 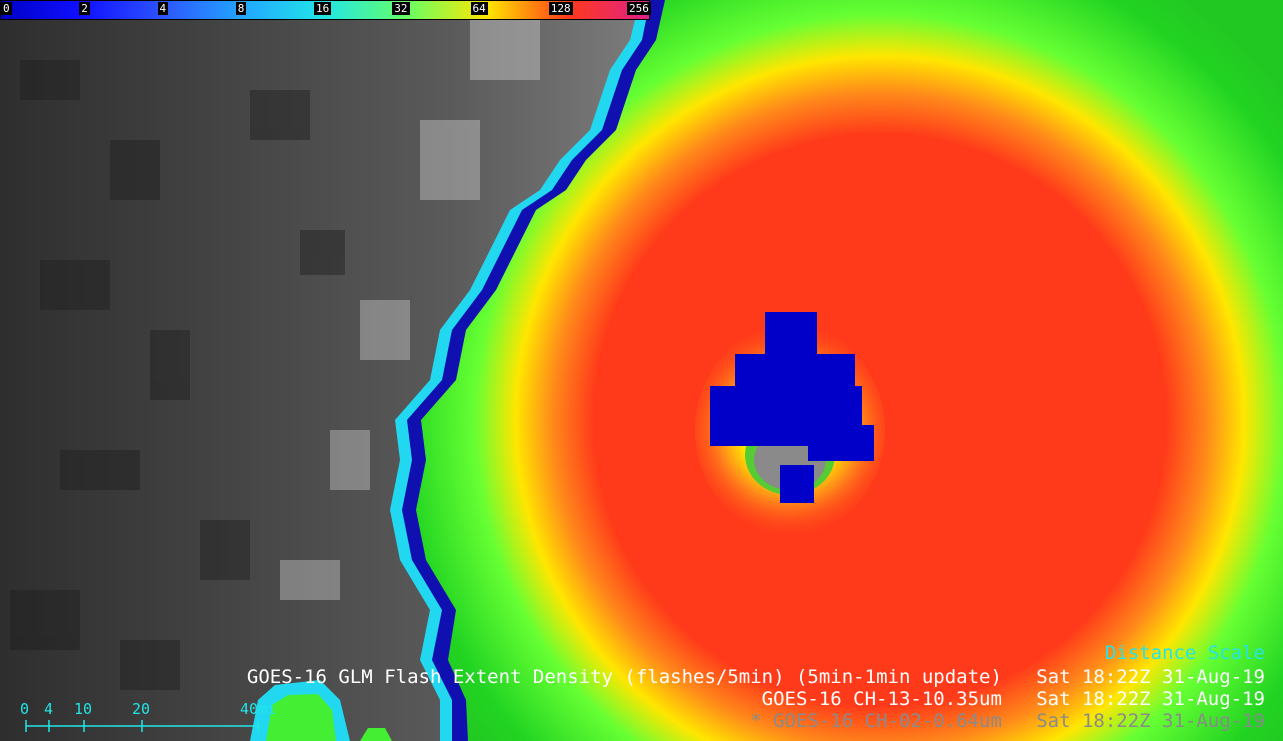 What do you see at coordinates (1184, 653) in the screenshot?
I see `distance-scale-title: Distance Scale` at bounding box center [1184, 653].